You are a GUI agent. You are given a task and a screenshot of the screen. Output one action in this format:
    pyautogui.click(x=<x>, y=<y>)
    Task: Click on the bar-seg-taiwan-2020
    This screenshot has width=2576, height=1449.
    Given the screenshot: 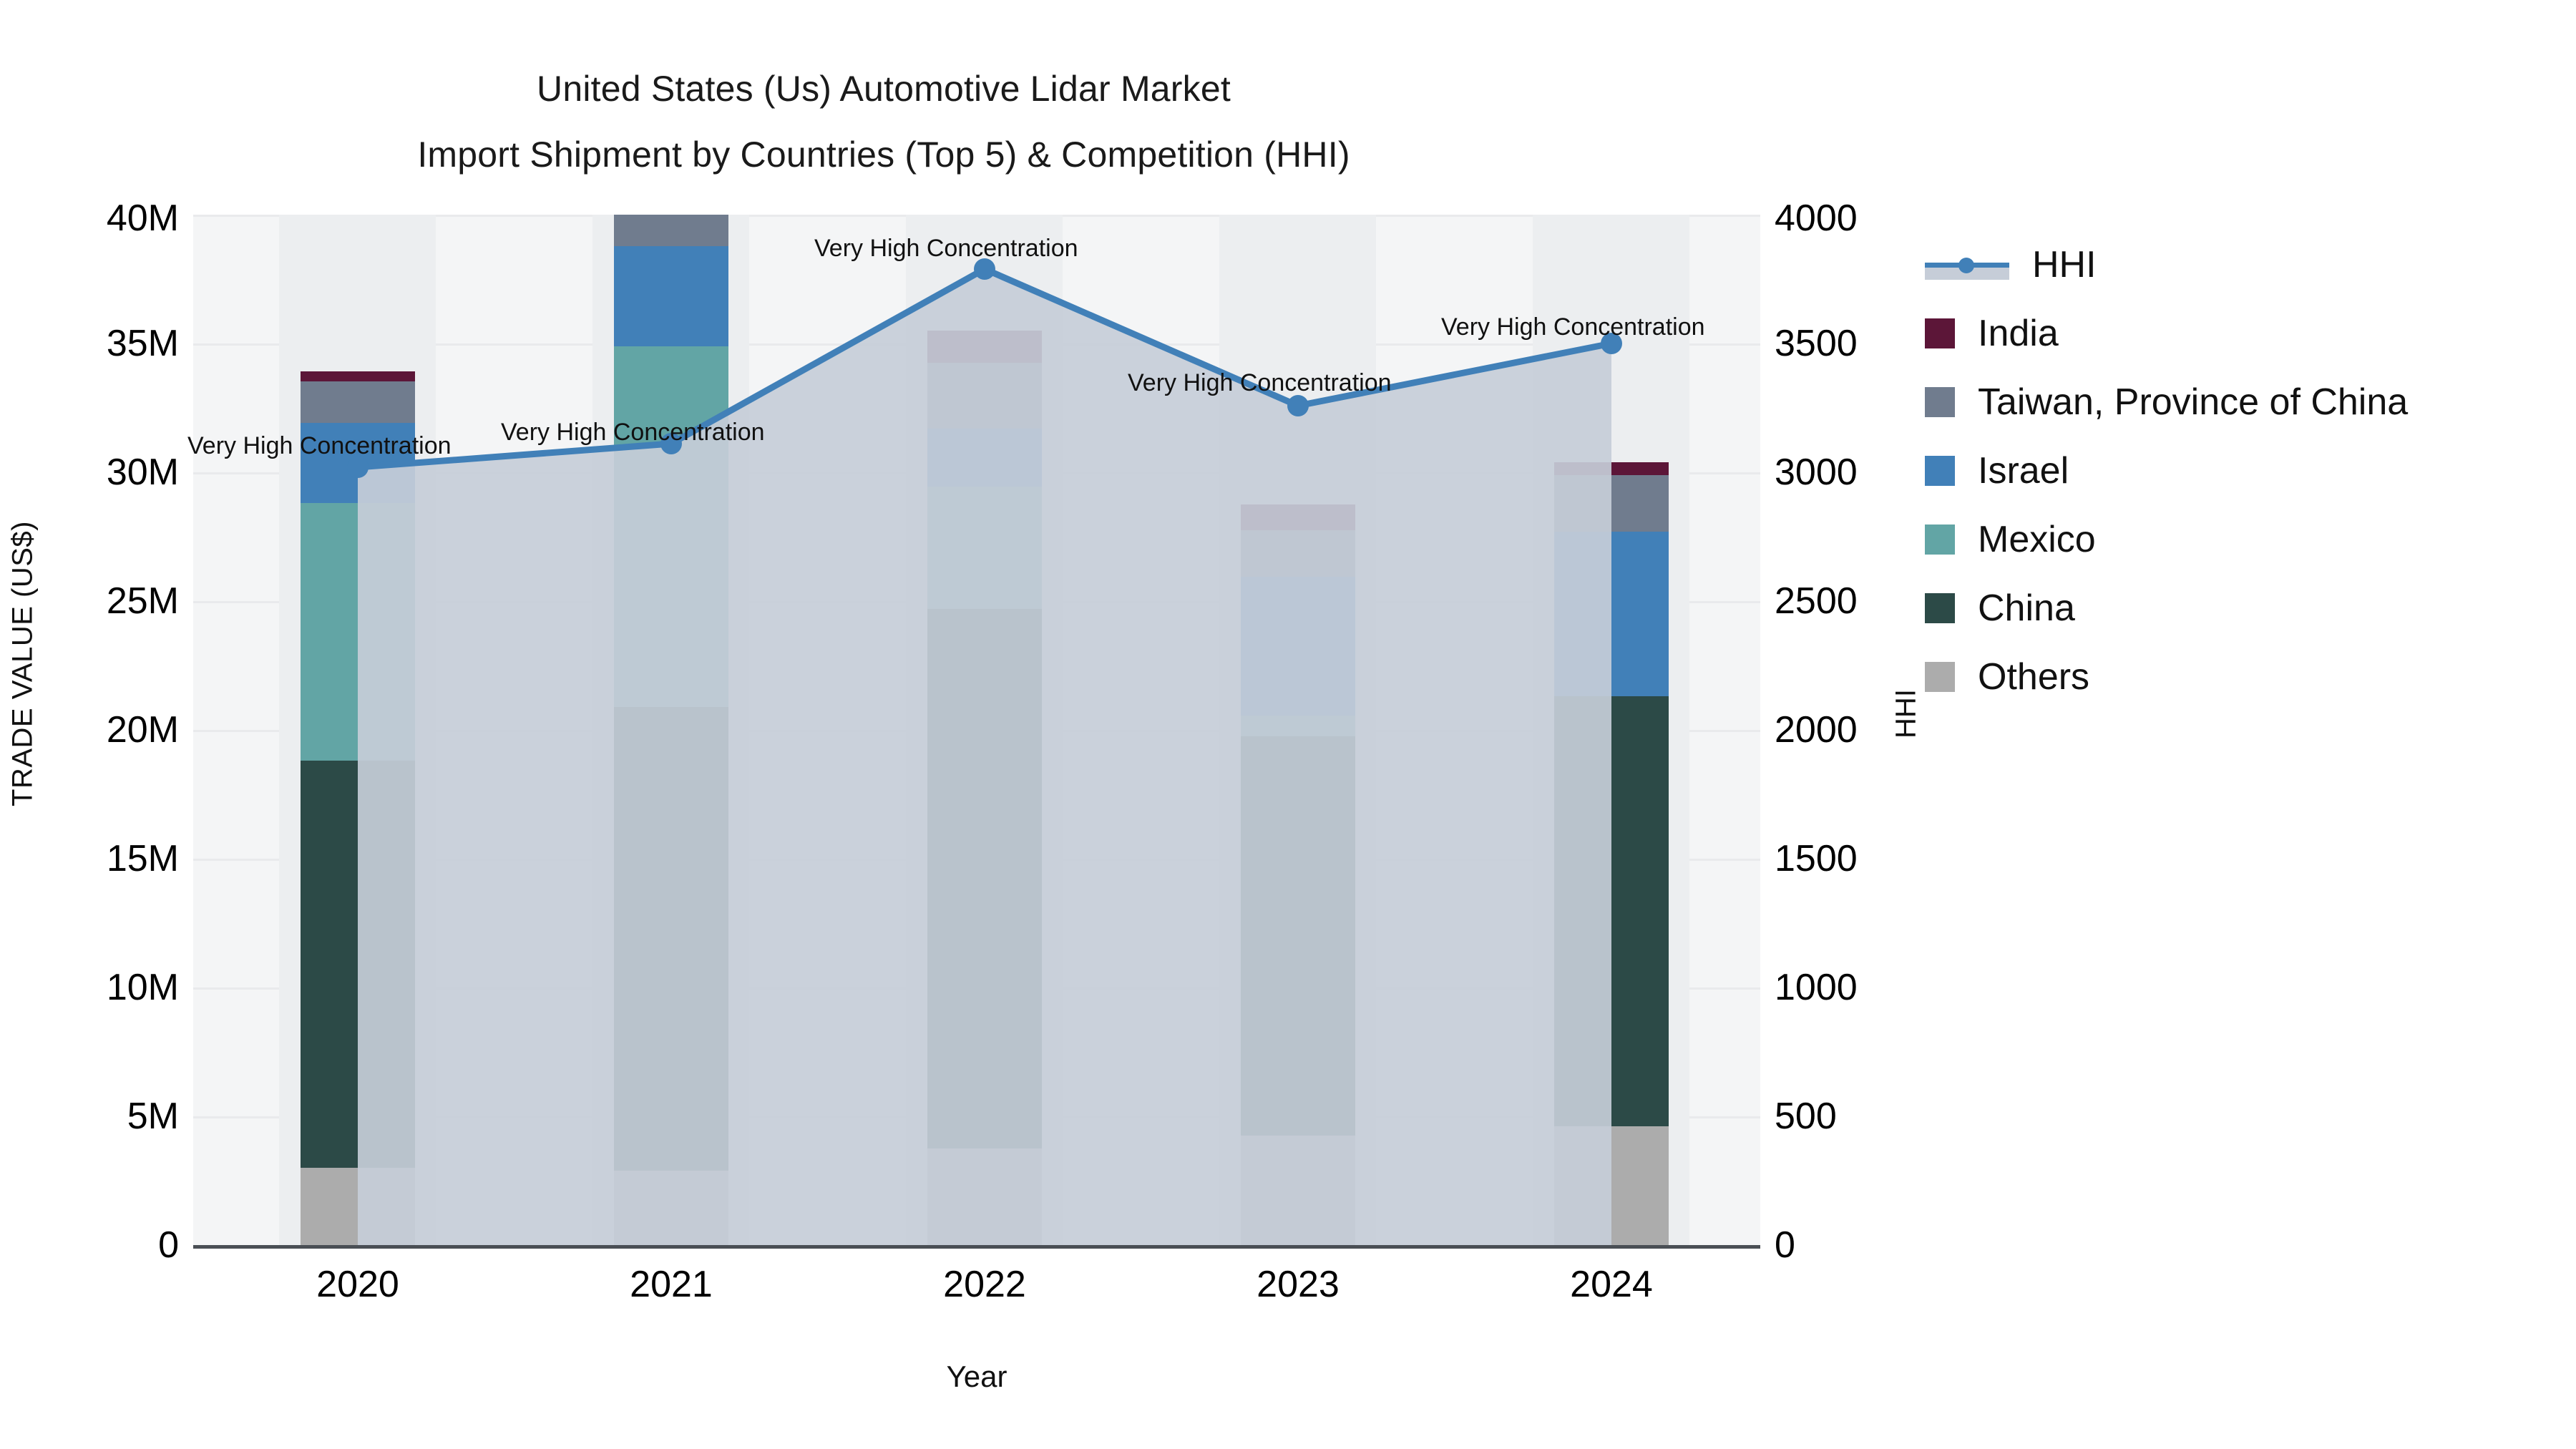 What is the action you would take?
    pyautogui.click(x=358, y=402)
    